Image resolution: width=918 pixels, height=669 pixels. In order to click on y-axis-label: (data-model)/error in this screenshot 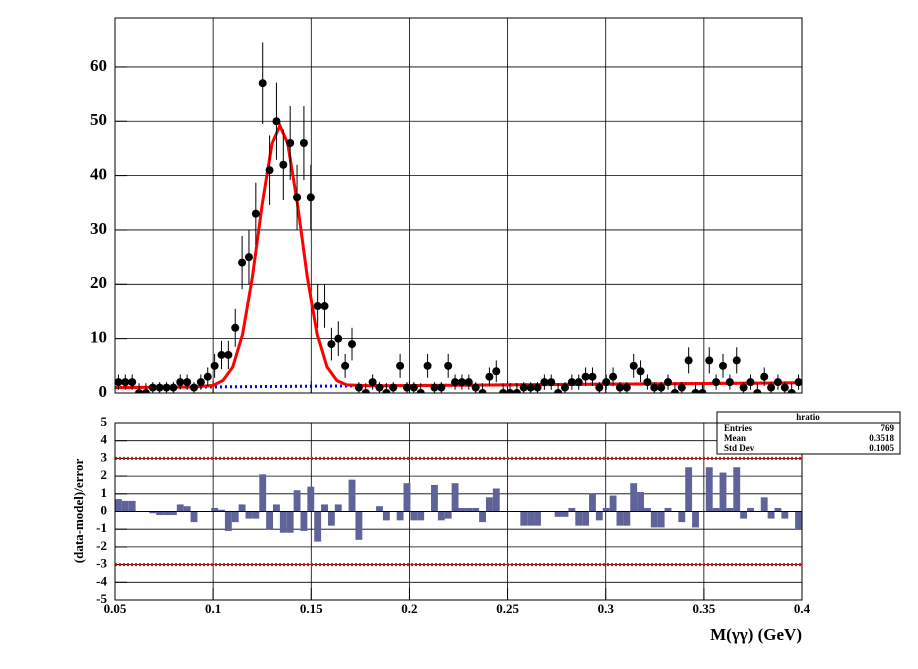, I will do `click(78, 511)`.